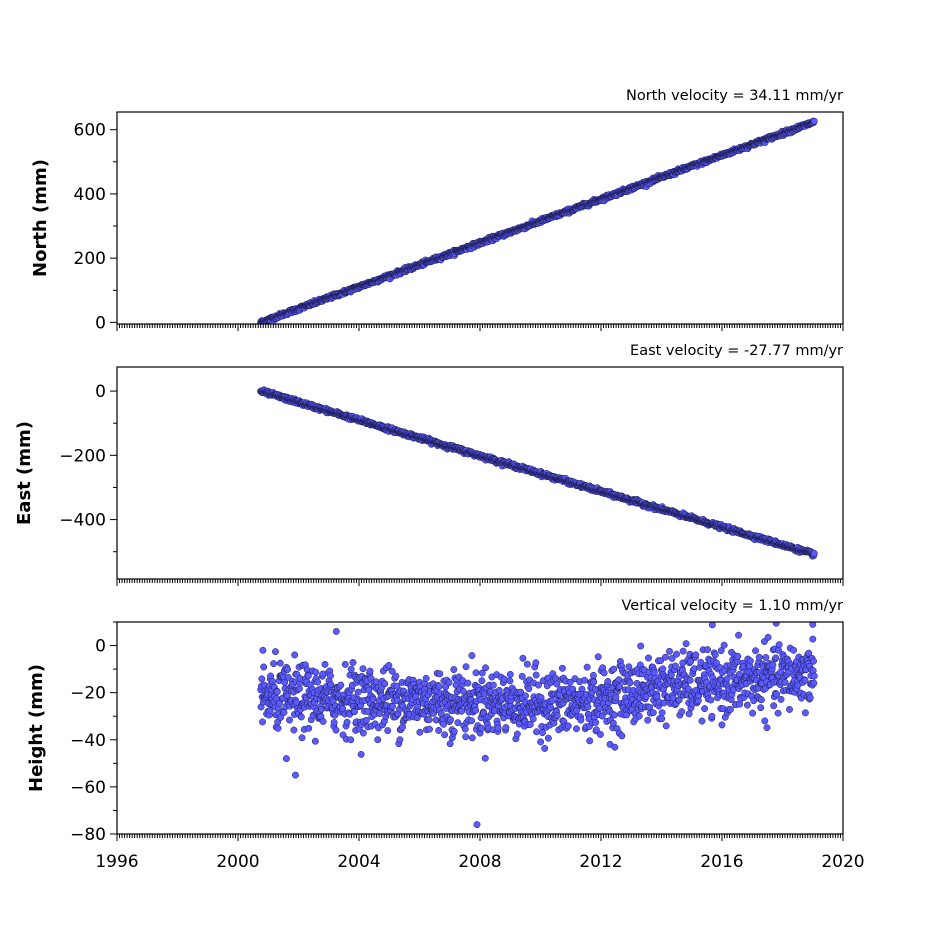 Image resolution: width=937 pixels, height=937 pixels. I want to click on north-velocity-title: North velocity = 34.11 mm/yr, so click(734, 96).